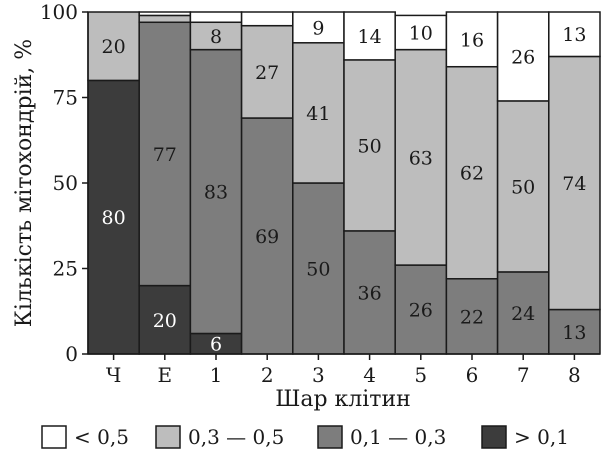  I want to click on legend-label: 0,3 — 0,5, so click(236, 437).